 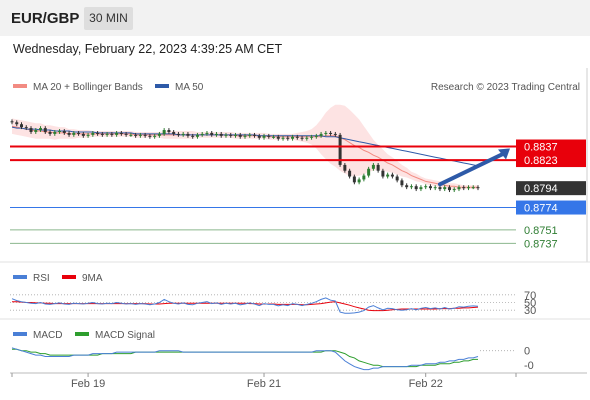 I want to click on rsi-tick-label: 50, so click(x=530, y=304).